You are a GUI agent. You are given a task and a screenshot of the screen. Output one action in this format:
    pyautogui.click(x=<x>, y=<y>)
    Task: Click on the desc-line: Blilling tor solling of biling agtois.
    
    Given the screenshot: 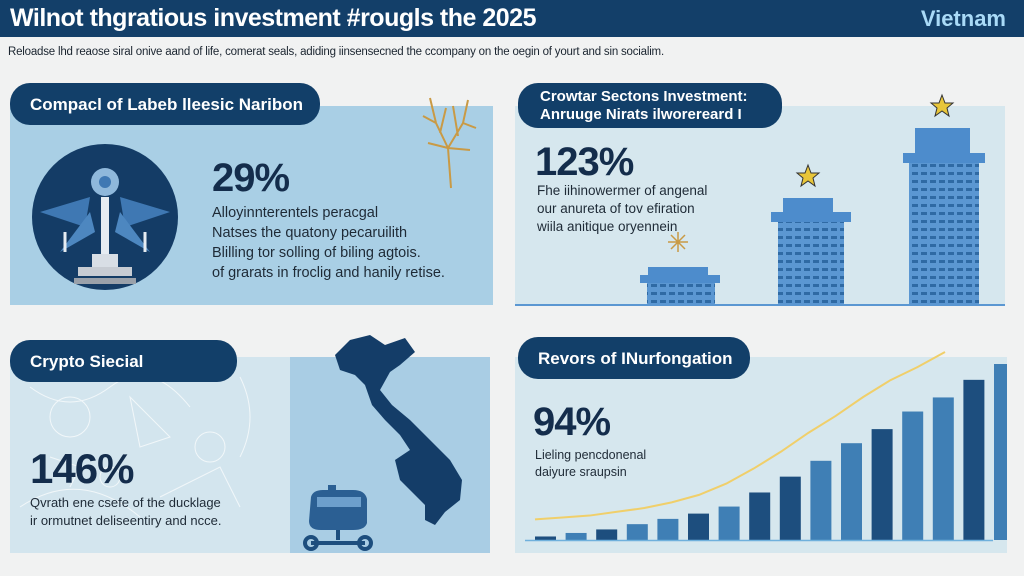 What is the action you would take?
    pyautogui.click(x=316, y=253)
    